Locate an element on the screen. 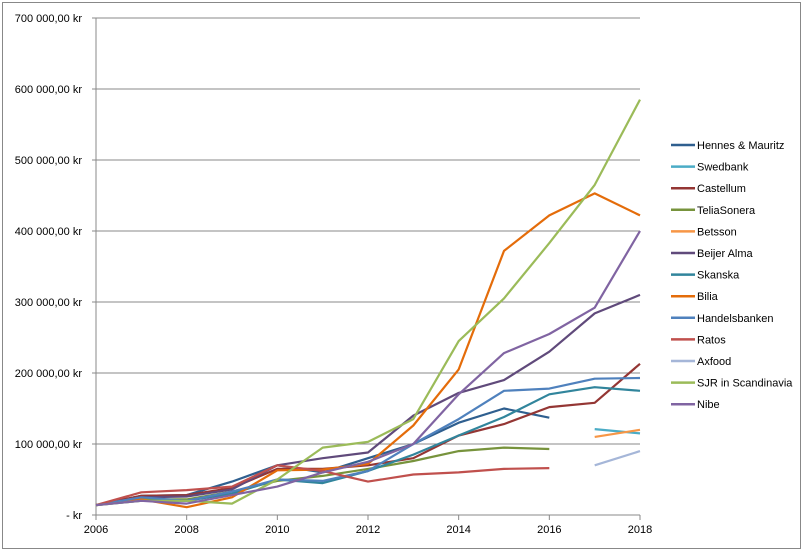  legend-label: Hennes & Mauritz is located at coordinates (740, 146).